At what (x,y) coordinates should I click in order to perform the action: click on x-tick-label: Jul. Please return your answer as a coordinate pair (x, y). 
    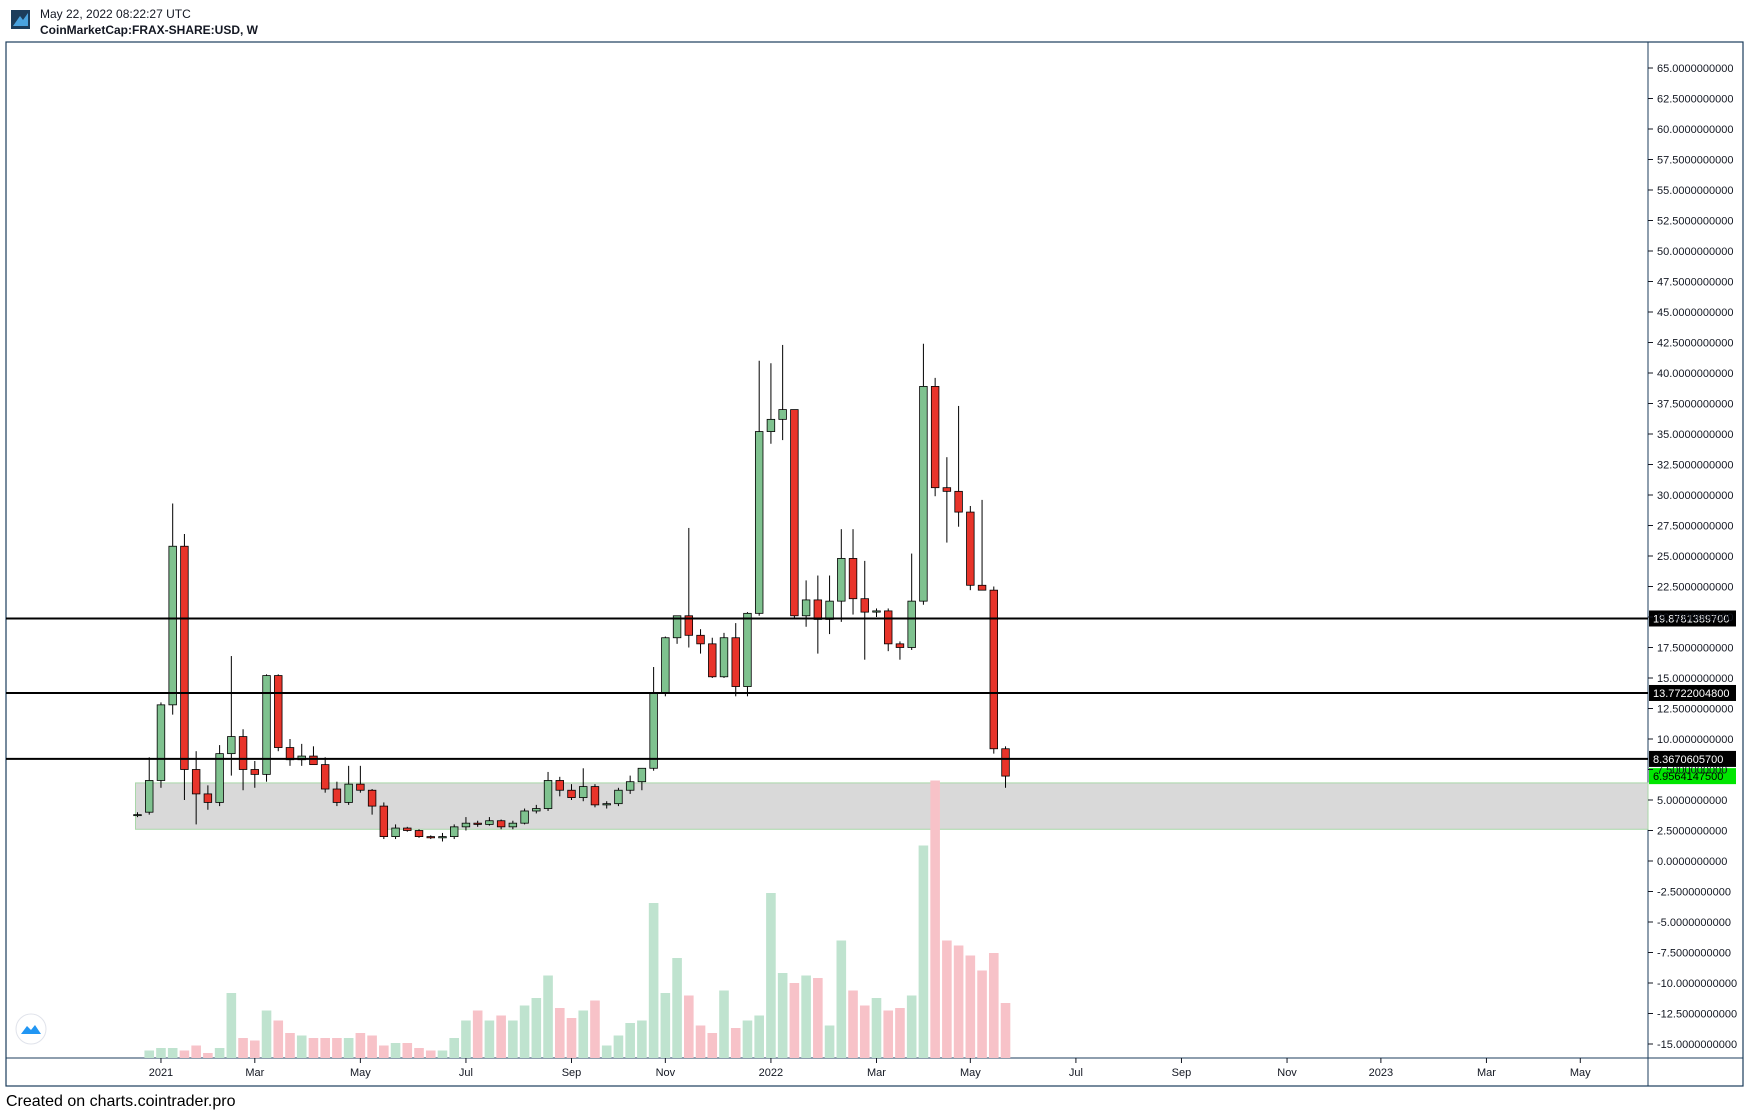
    Looking at the image, I should click on (466, 1073).